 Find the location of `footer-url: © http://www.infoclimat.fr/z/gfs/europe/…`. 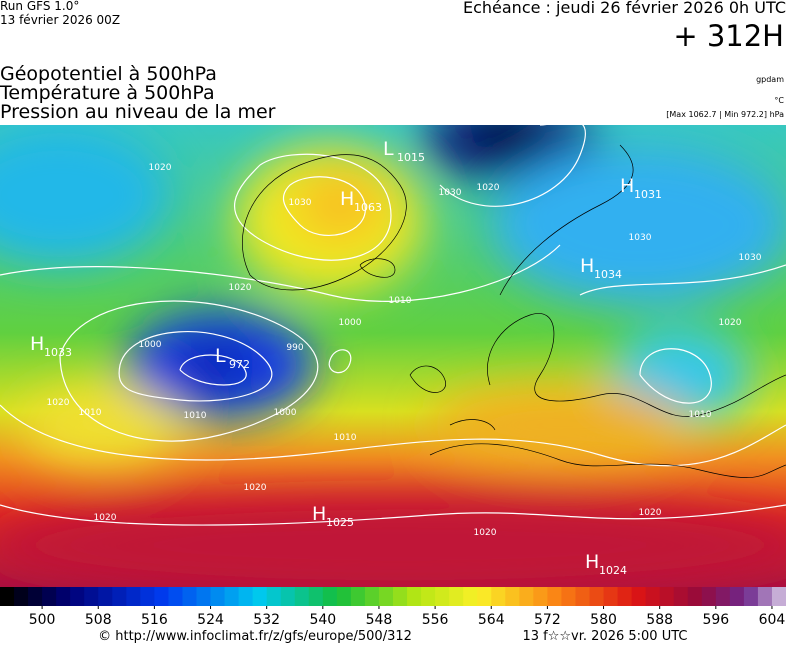

footer-url: © http://www.infoclimat.fr/z/gfs/europe/… is located at coordinates (255, 636).